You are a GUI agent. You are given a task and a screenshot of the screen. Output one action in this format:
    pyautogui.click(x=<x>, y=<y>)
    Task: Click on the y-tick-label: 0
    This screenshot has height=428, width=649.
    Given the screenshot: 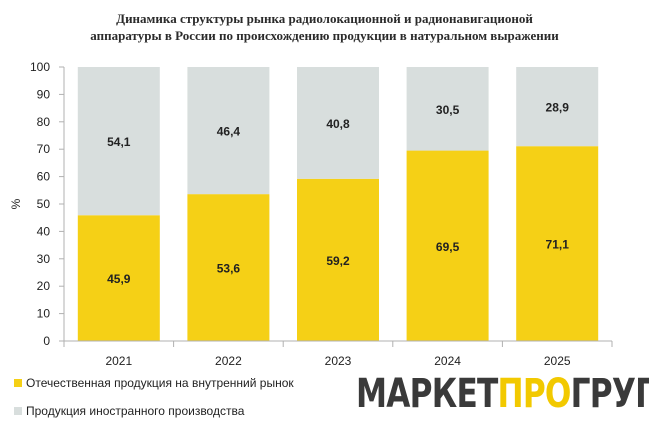 What is the action you would take?
    pyautogui.click(x=46, y=341)
    